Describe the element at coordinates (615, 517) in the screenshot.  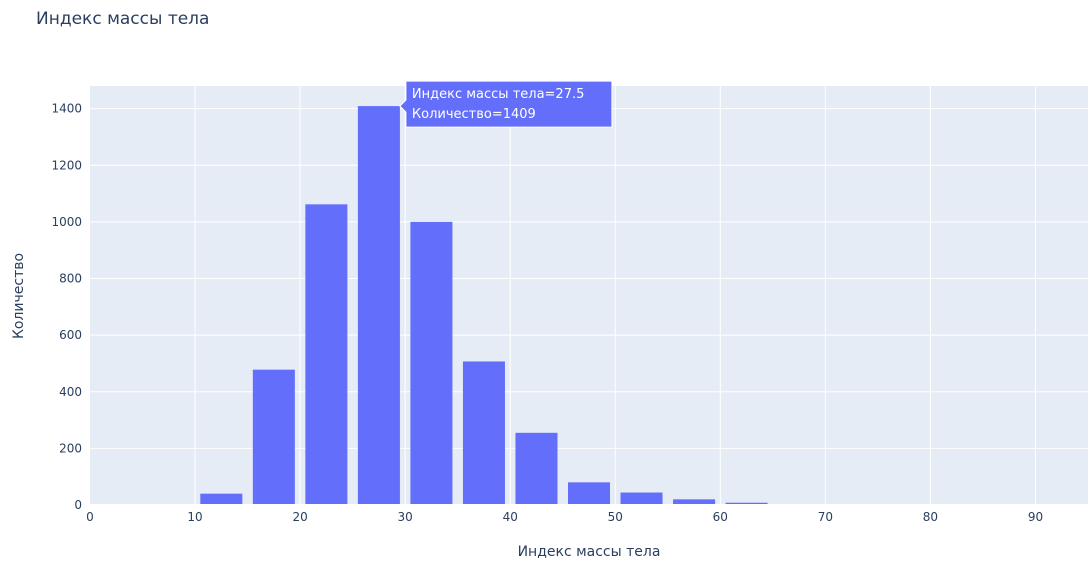
I see `x-tick-label: 50` at that location.